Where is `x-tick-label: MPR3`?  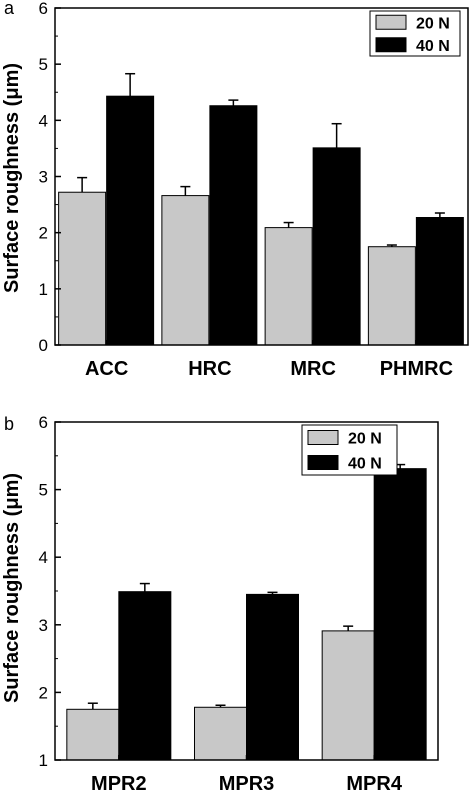 x-tick-label: MPR3 is located at coordinates (247, 782).